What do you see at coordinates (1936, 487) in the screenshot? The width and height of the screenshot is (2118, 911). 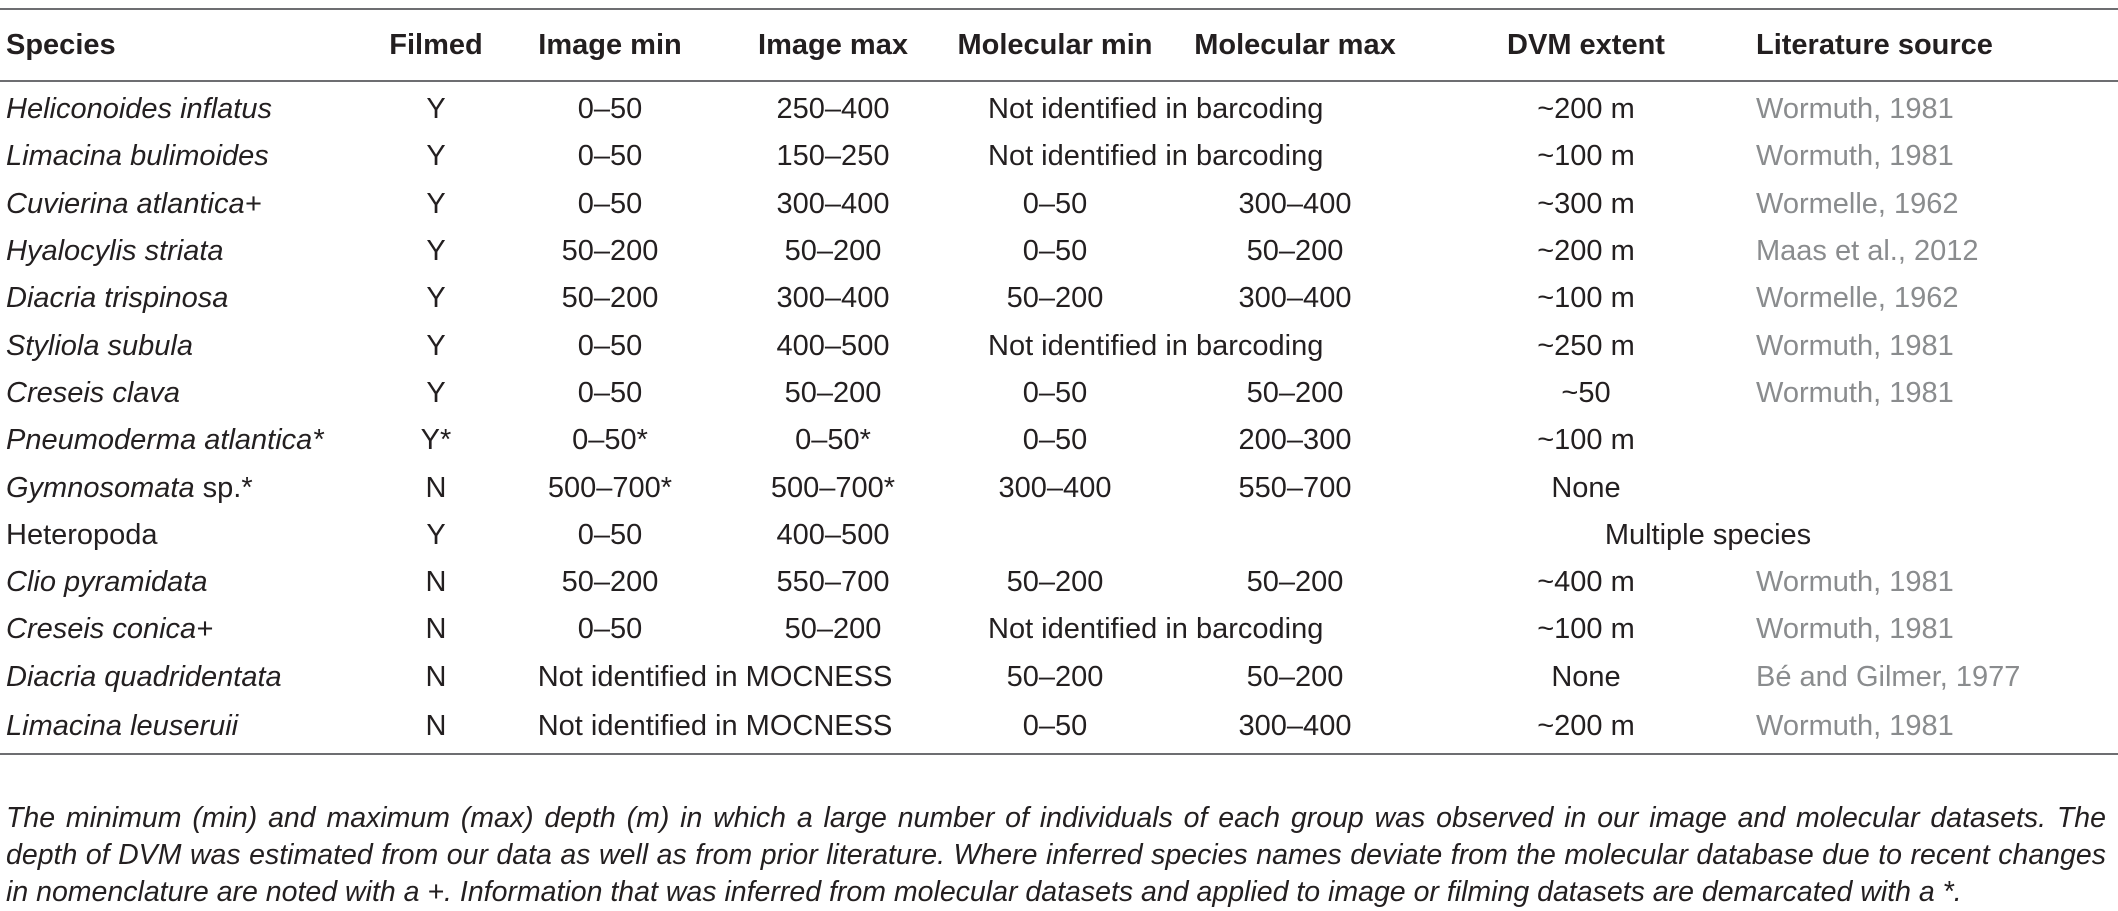 I see `literature-source-cell` at bounding box center [1936, 487].